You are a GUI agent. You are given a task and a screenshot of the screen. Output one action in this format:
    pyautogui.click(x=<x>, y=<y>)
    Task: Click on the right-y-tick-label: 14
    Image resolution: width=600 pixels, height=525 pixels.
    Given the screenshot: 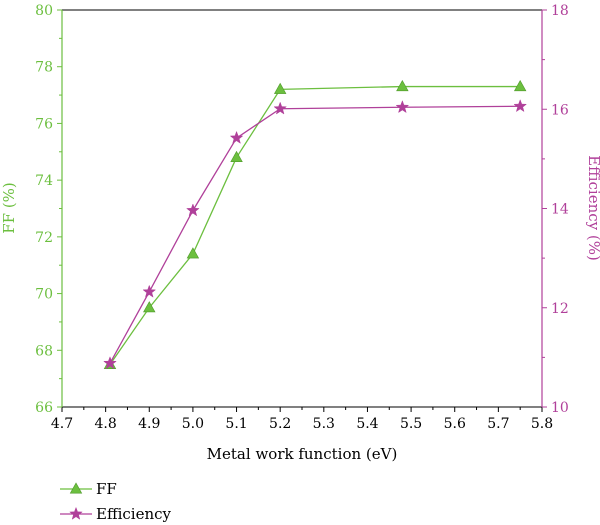 What is the action you would take?
    pyautogui.click(x=560, y=210)
    